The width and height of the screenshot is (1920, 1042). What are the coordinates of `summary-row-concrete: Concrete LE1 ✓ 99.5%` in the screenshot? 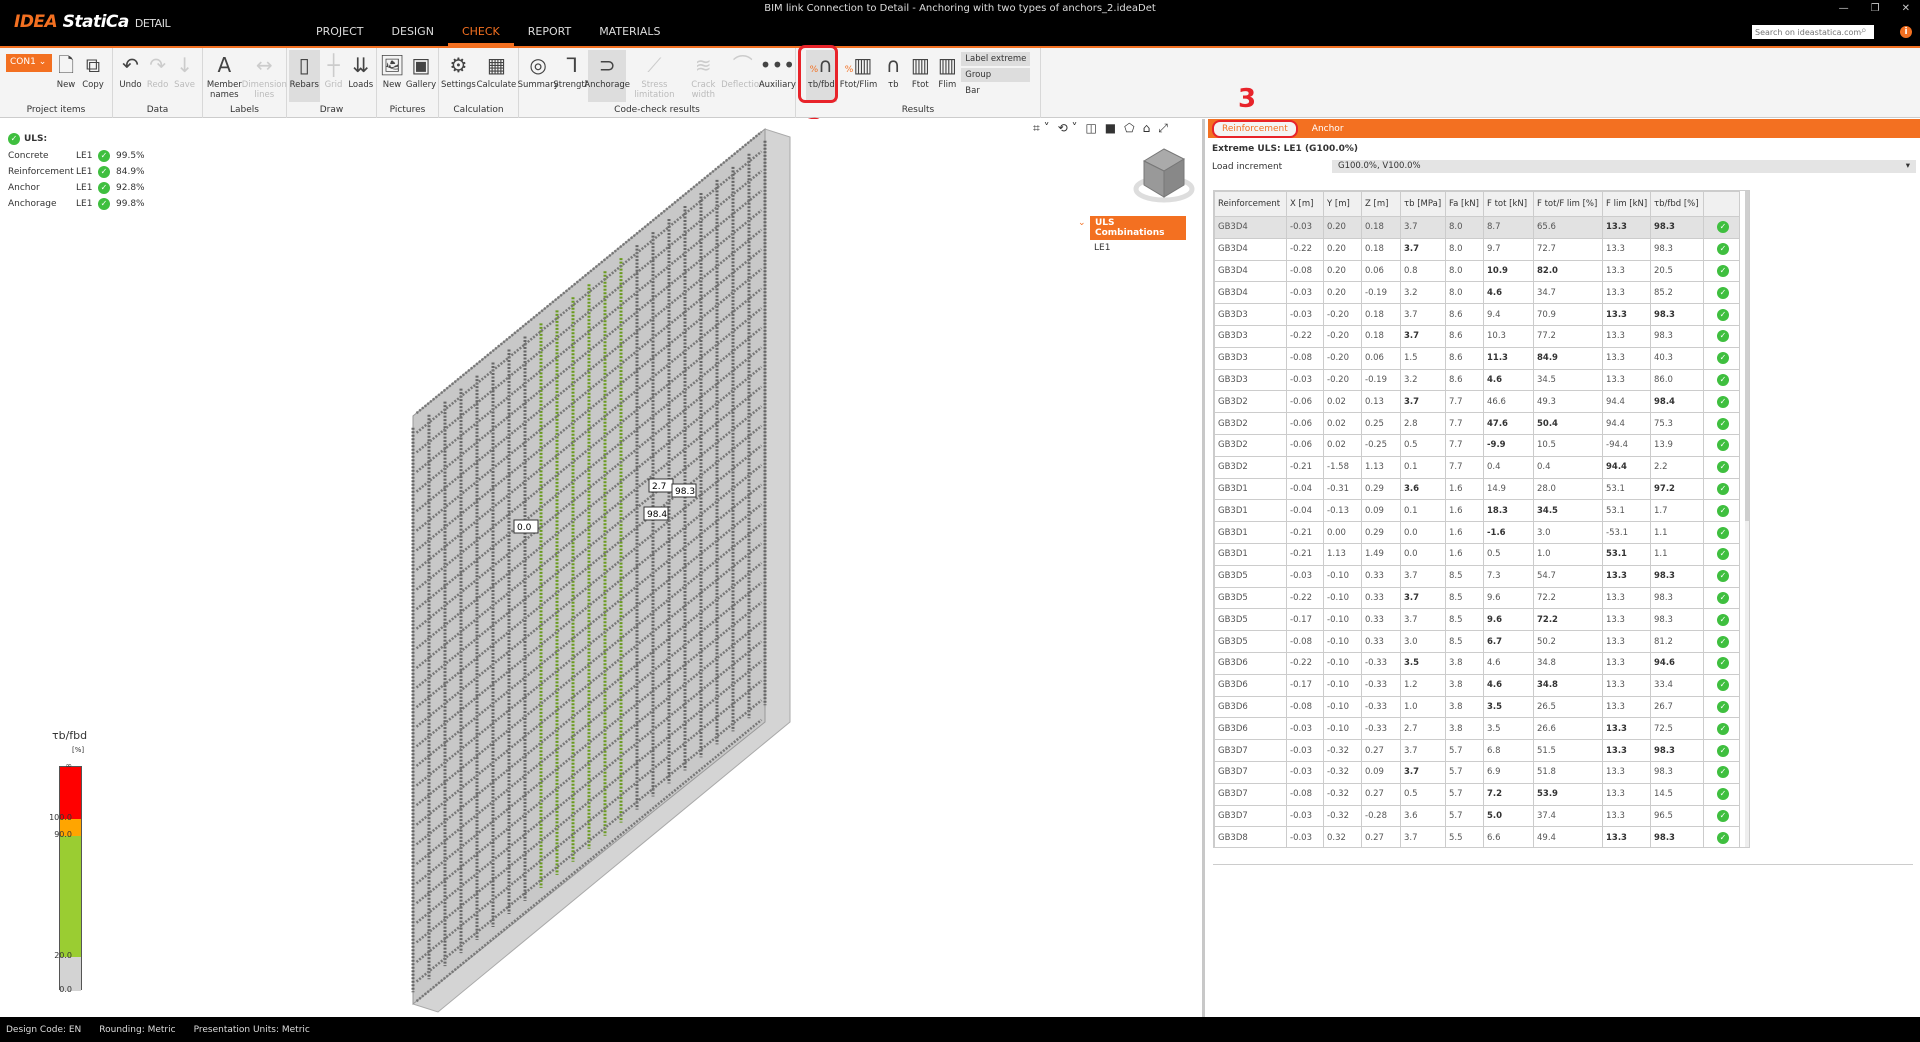 It's located at (76, 156).